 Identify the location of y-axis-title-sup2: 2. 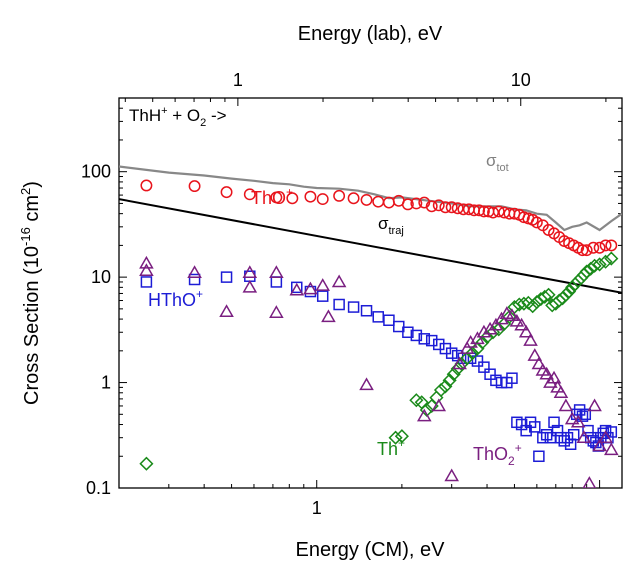
(25, 191).